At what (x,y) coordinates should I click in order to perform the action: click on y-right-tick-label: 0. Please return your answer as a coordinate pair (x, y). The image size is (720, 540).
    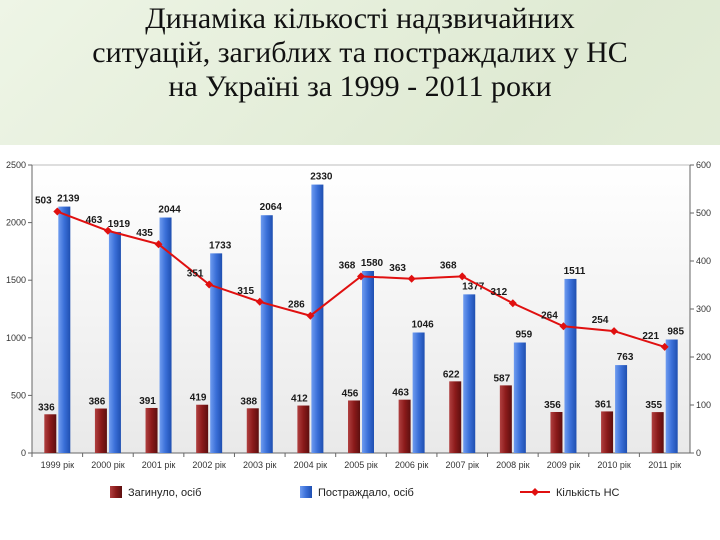
    Looking at the image, I should click on (698, 453).